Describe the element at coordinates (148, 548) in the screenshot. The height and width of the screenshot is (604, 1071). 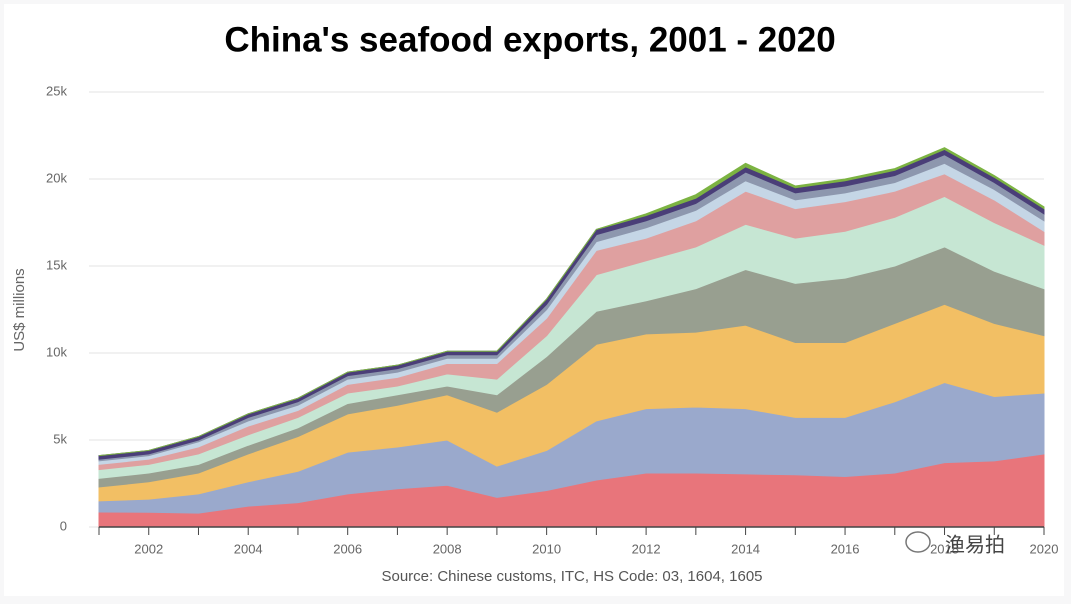
I see `x-tick-label: 2002` at that location.